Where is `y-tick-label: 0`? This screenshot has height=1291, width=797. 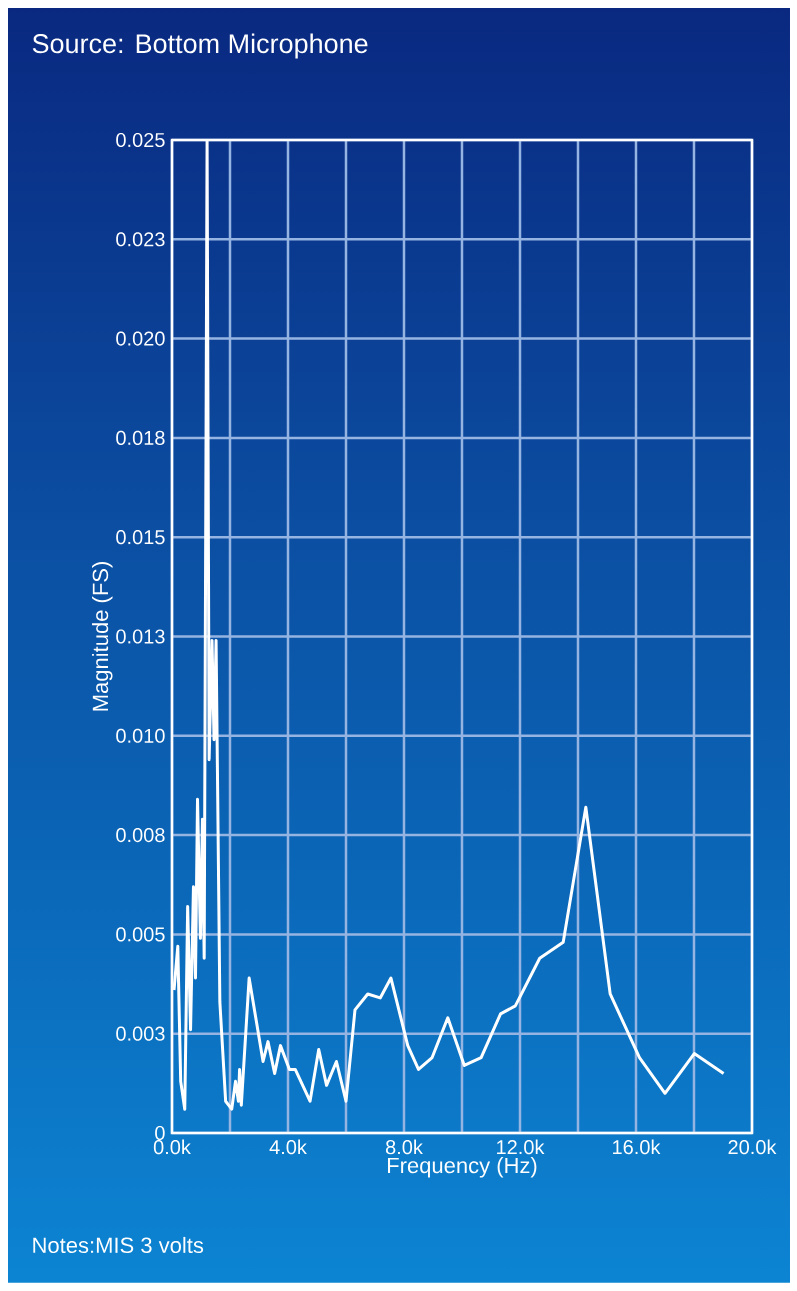
y-tick-label: 0 is located at coordinates (160, 1133).